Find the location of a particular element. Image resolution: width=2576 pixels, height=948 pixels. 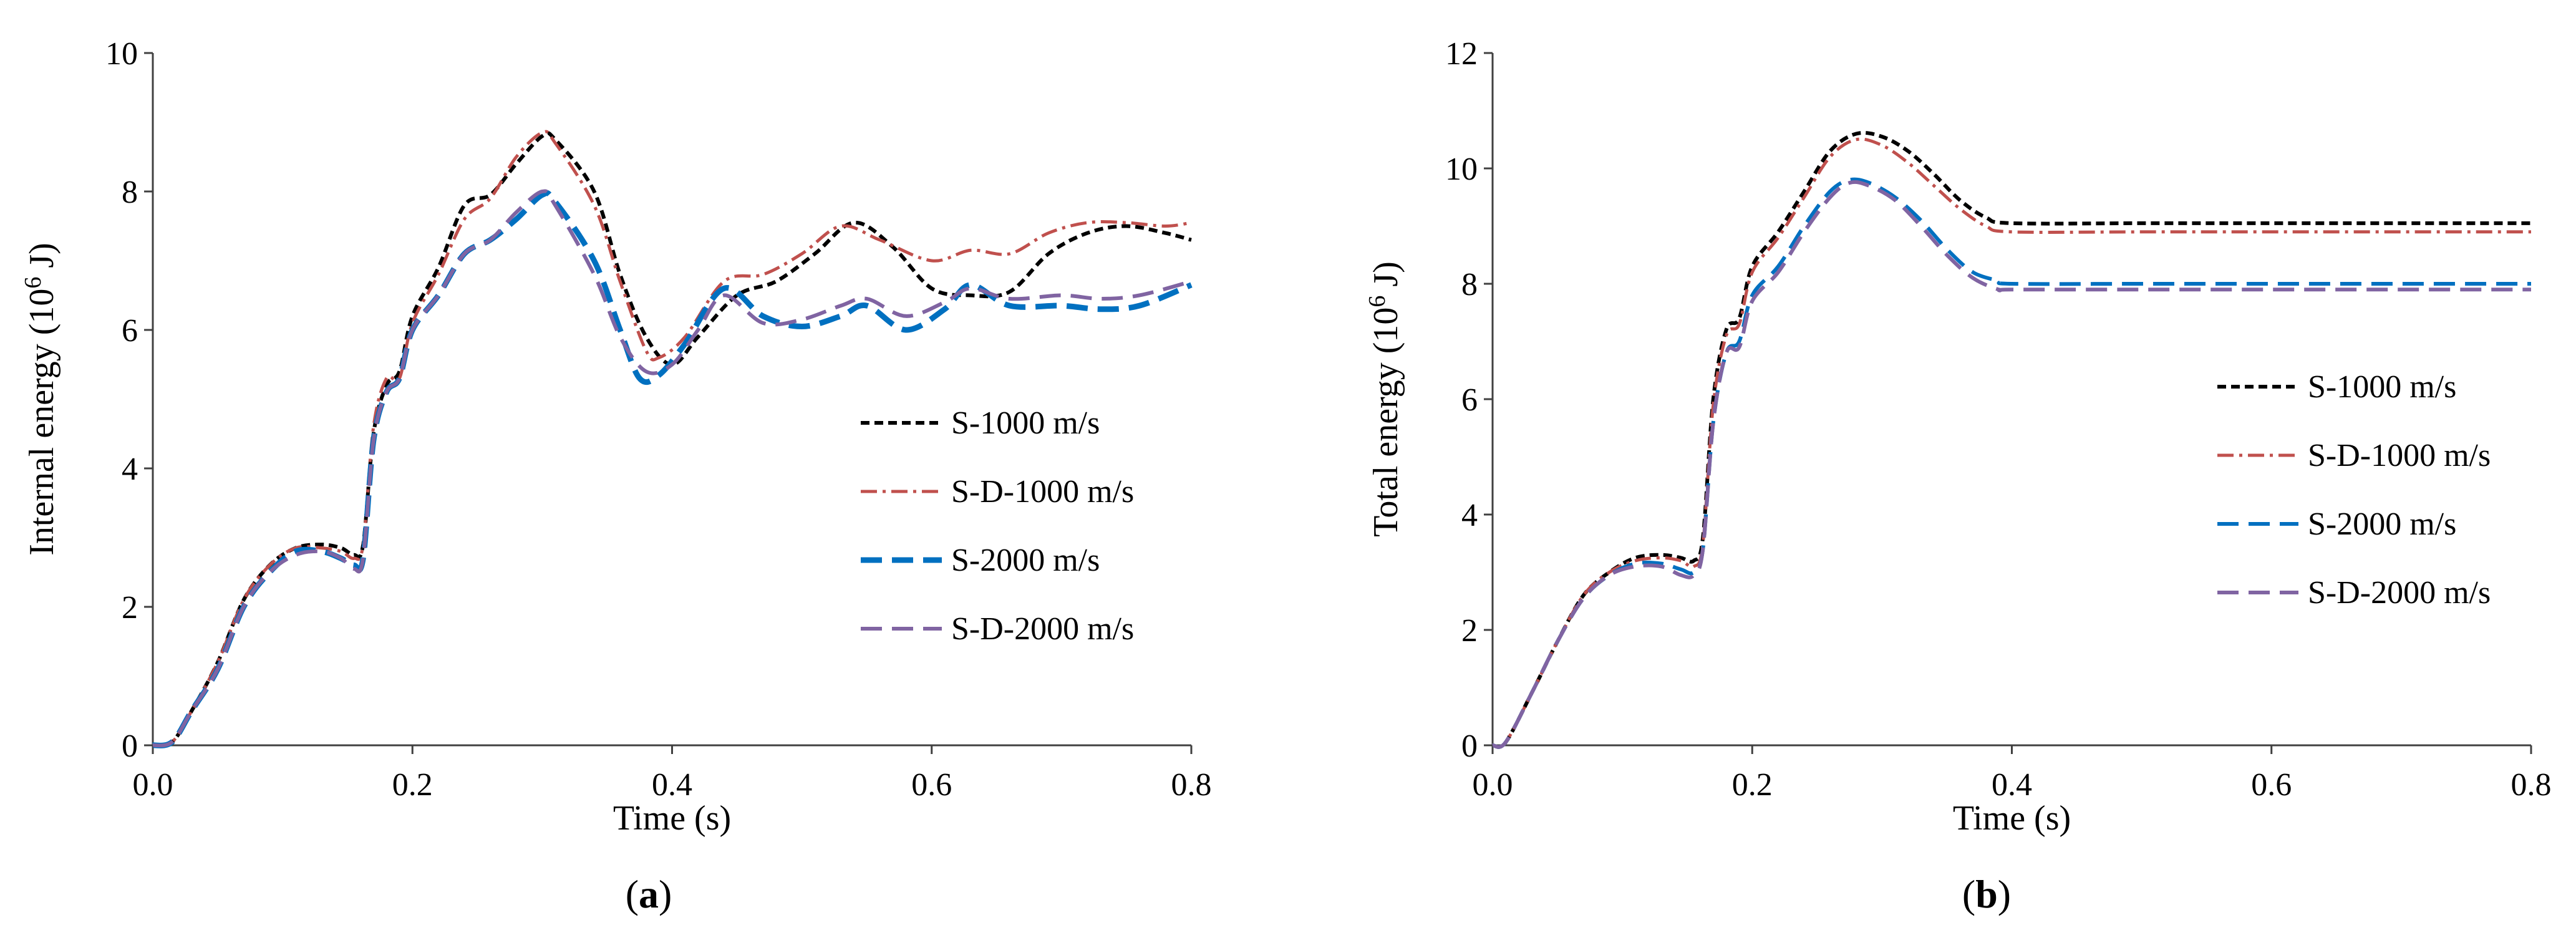

panel-caption: (b) is located at coordinates (1986, 894).